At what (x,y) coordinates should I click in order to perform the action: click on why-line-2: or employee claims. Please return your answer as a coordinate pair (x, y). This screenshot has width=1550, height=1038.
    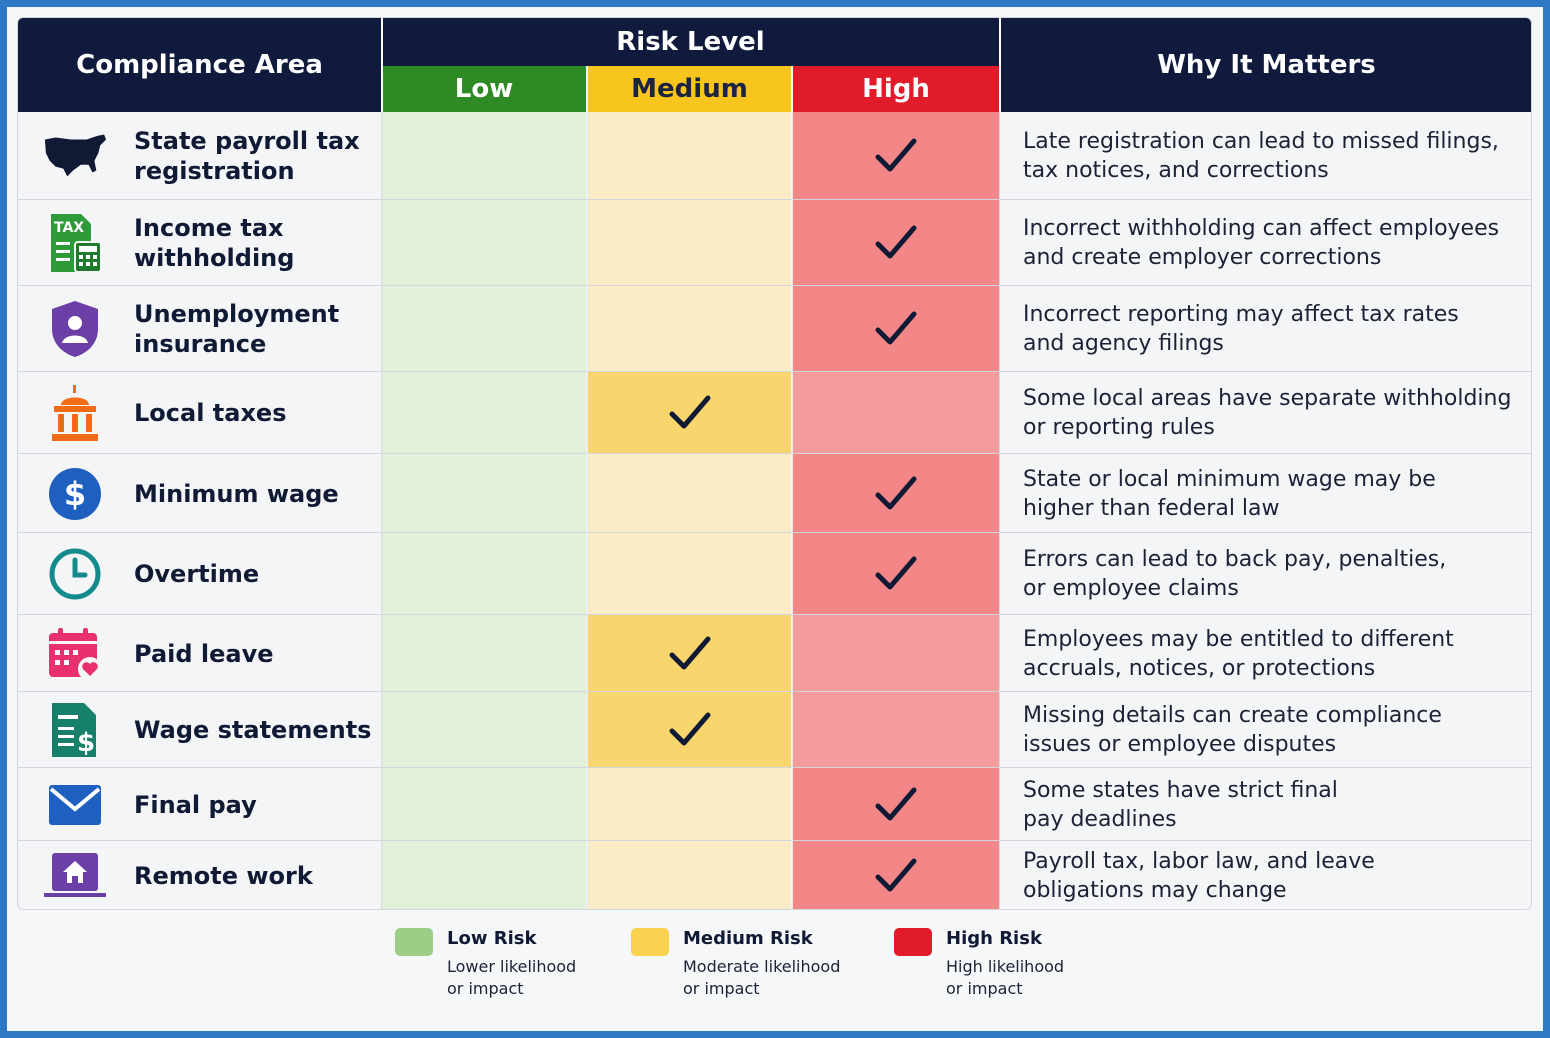
    Looking at the image, I should click on (1131, 588).